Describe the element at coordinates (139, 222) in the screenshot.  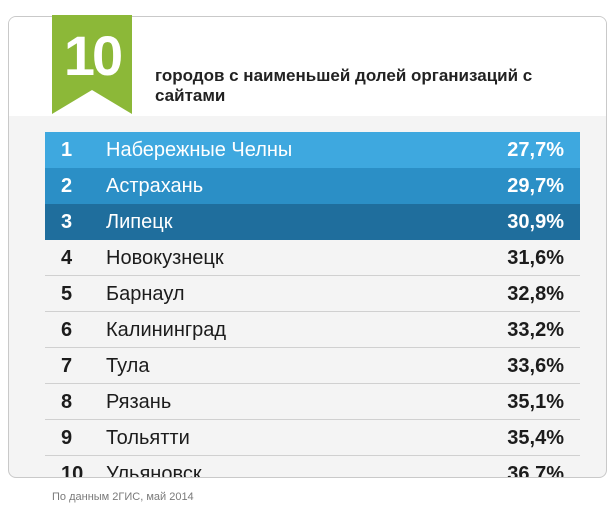
I see `row-city: Липецк` at that location.